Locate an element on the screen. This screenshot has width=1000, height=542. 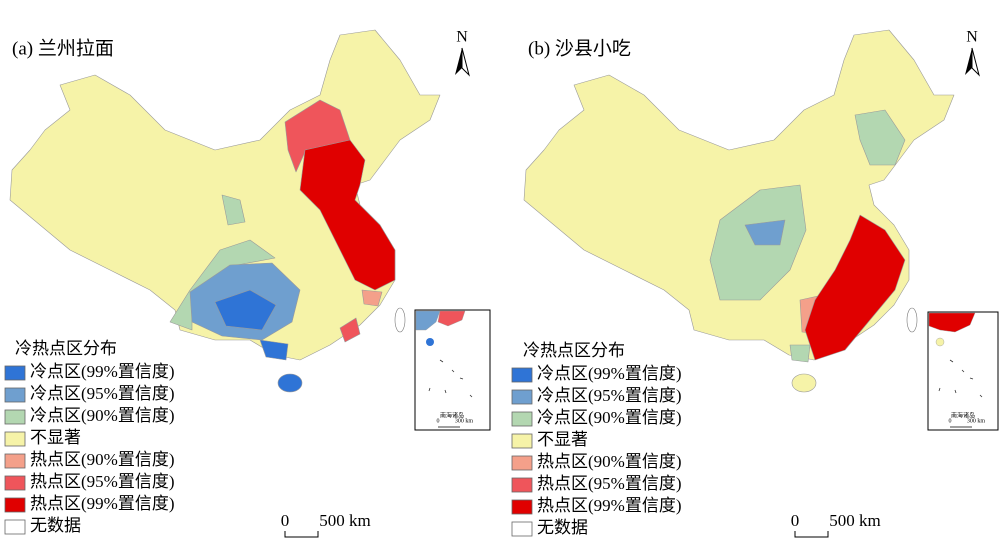
panel-title: (b) 沙县小吃 is located at coordinates (579, 48).